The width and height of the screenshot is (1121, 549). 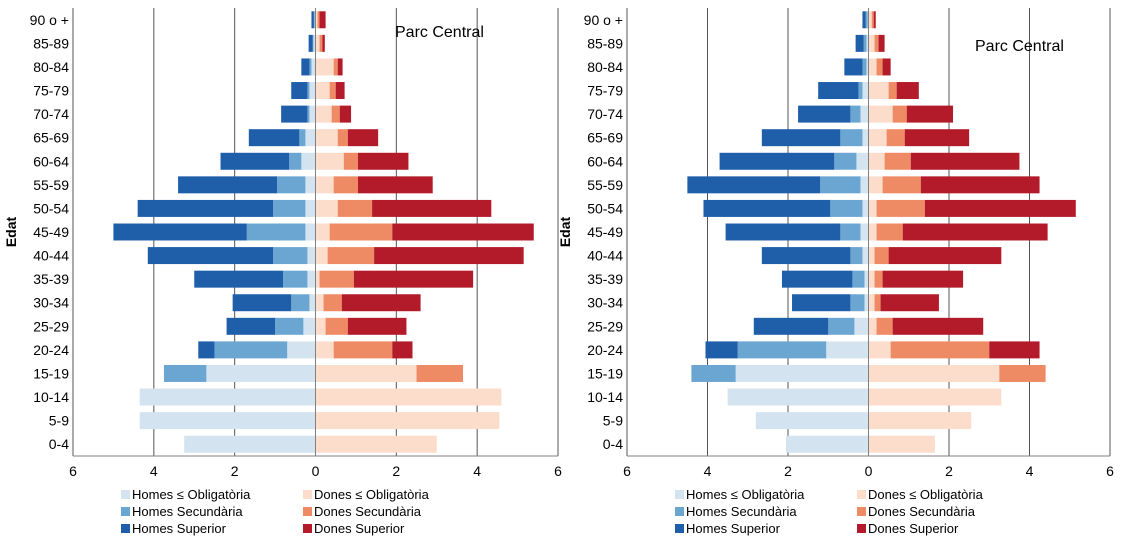 What do you see at coordinates (605, 161) in the screenshot?
I see `y-category-label: 60-64` at bounding box center [605, 161].